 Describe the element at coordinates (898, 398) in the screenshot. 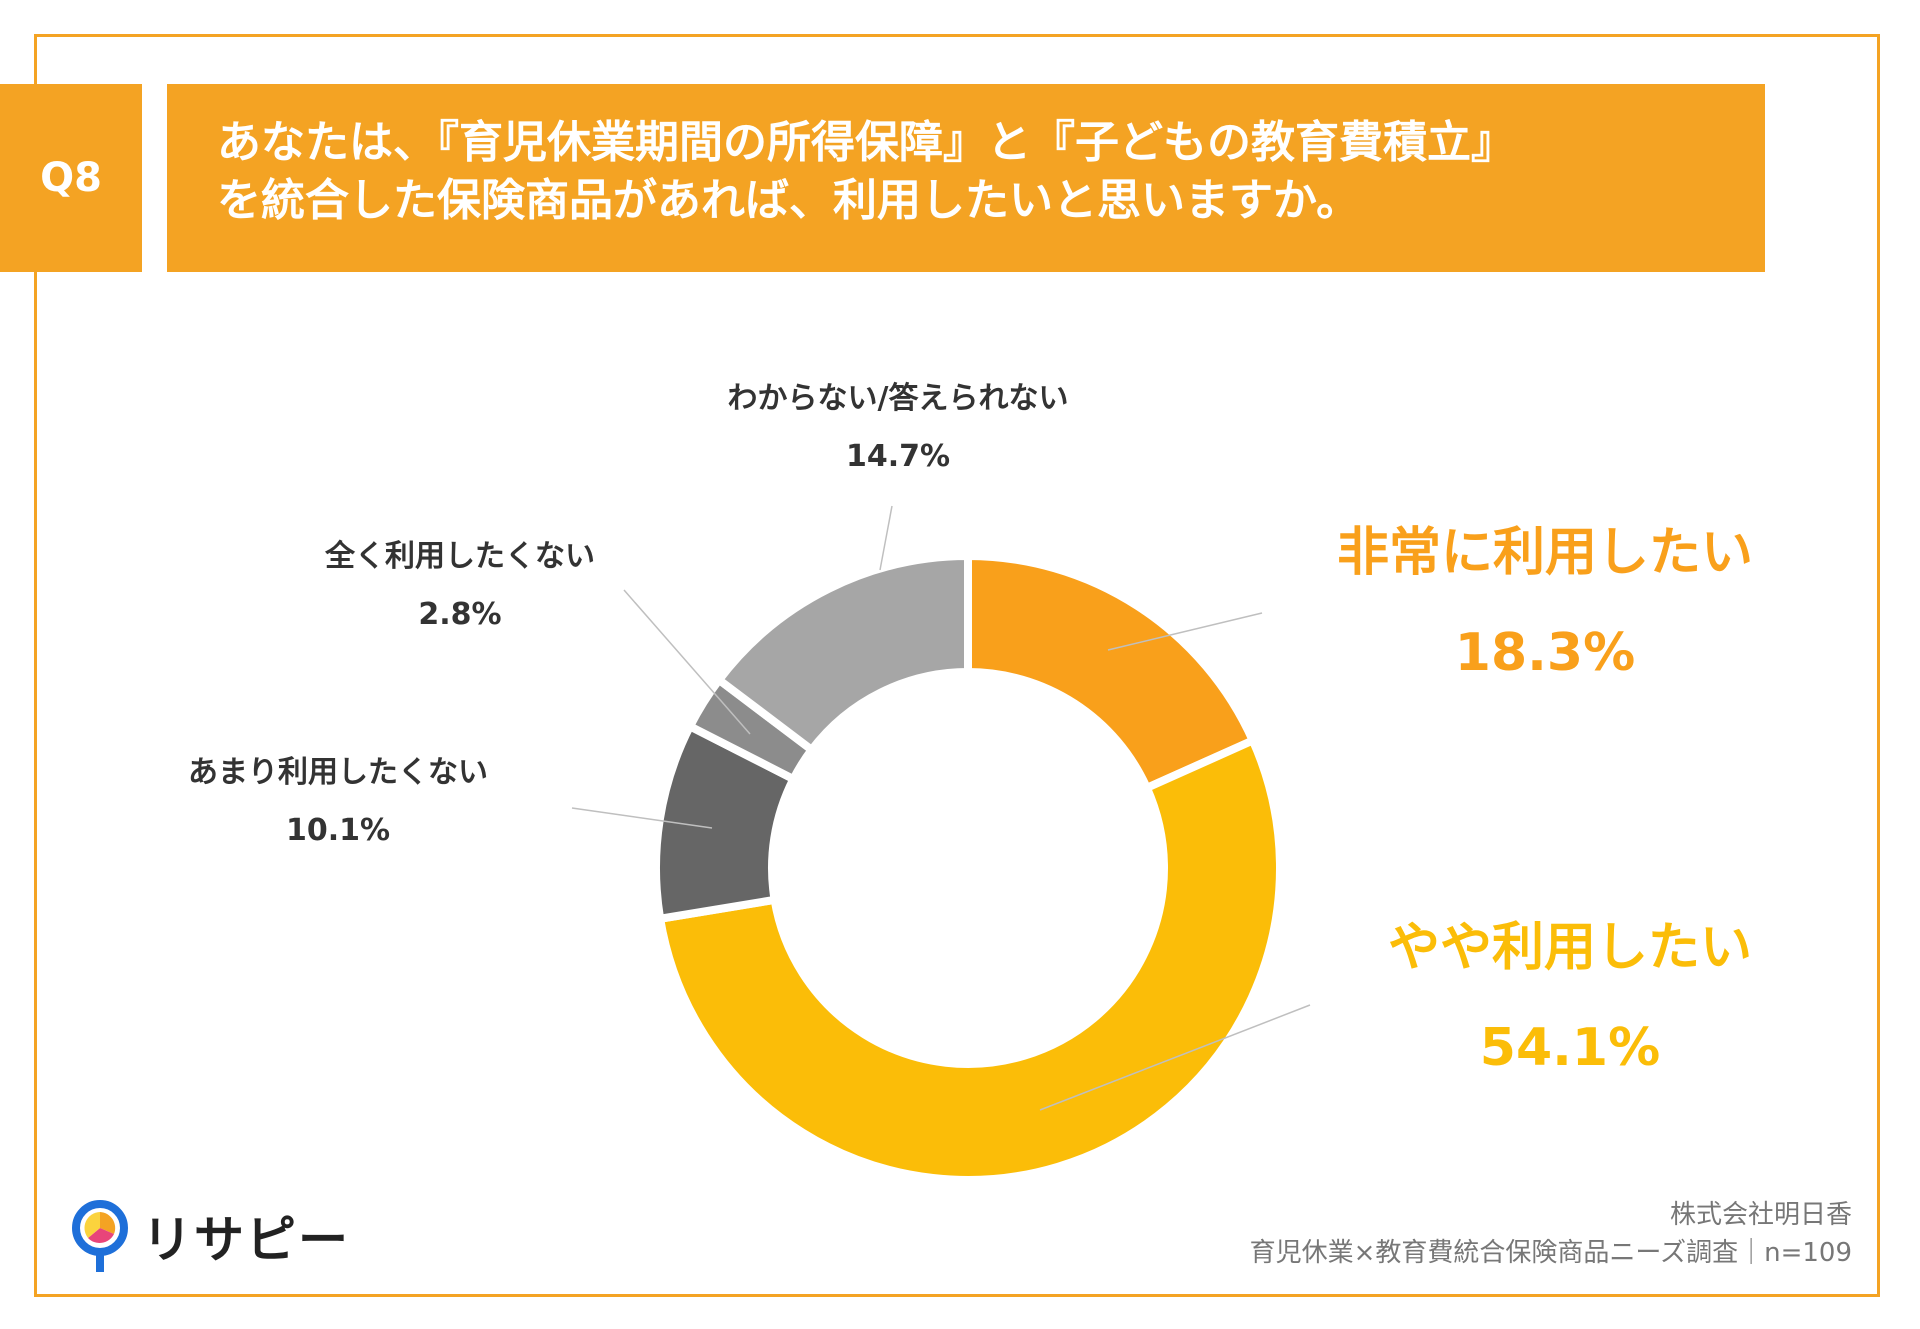

I see `slice-label-5: わからない/答えられない` at that location.